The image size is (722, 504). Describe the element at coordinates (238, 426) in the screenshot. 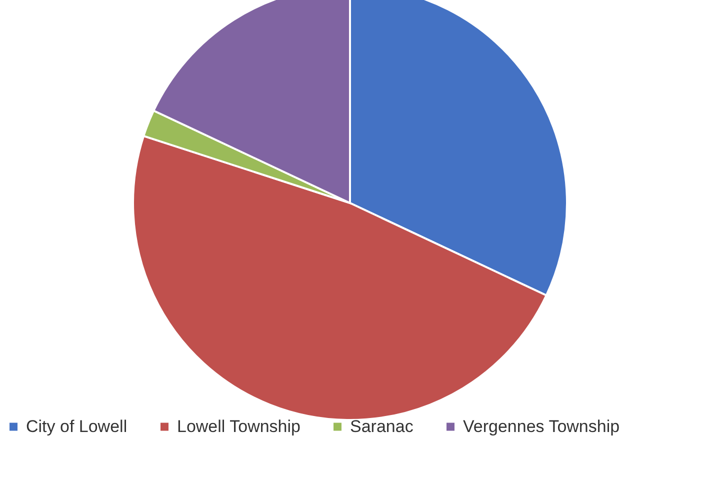

I see `legend-label: Lowell Township` at that location.